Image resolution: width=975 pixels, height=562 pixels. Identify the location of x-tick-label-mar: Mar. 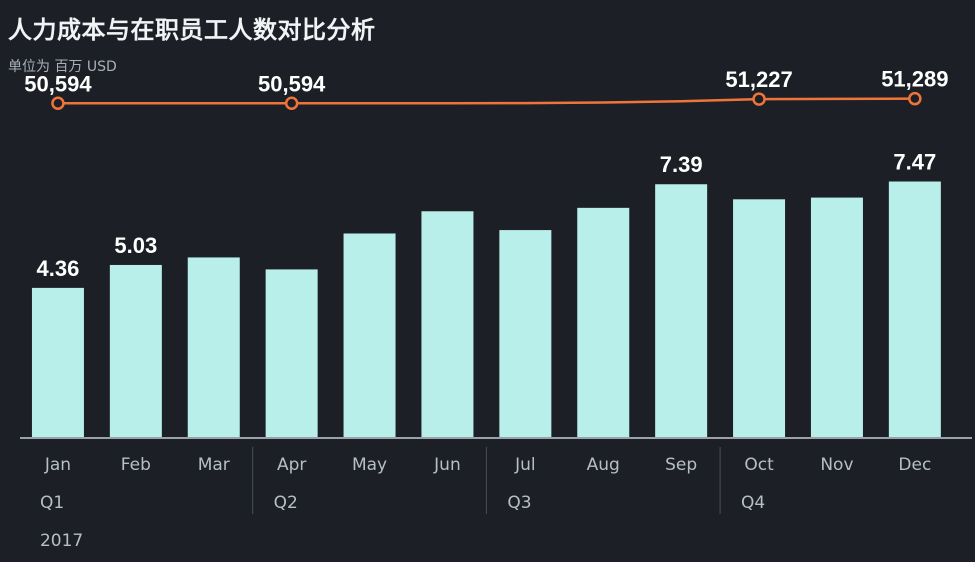
(214, 465).